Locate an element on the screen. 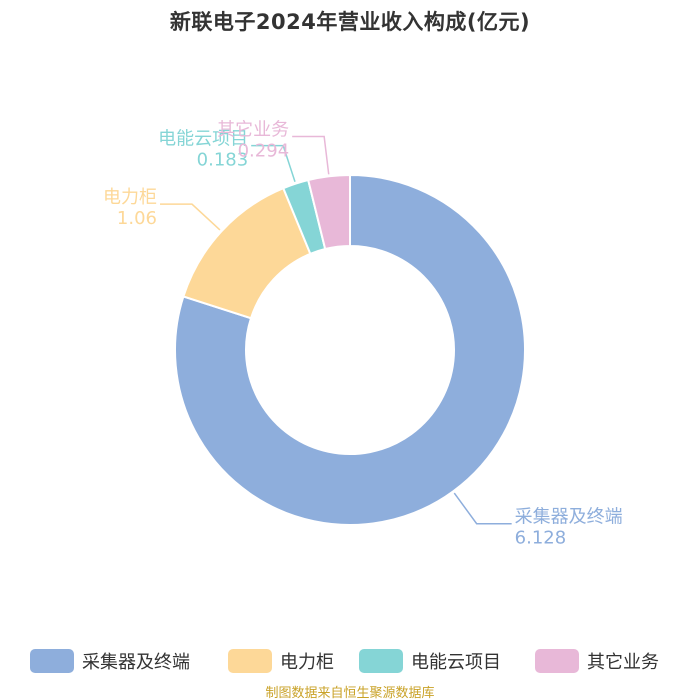 This screenshot has width=700, height=700. leader-line-collector-terminal is located at coordinates (482, 508).